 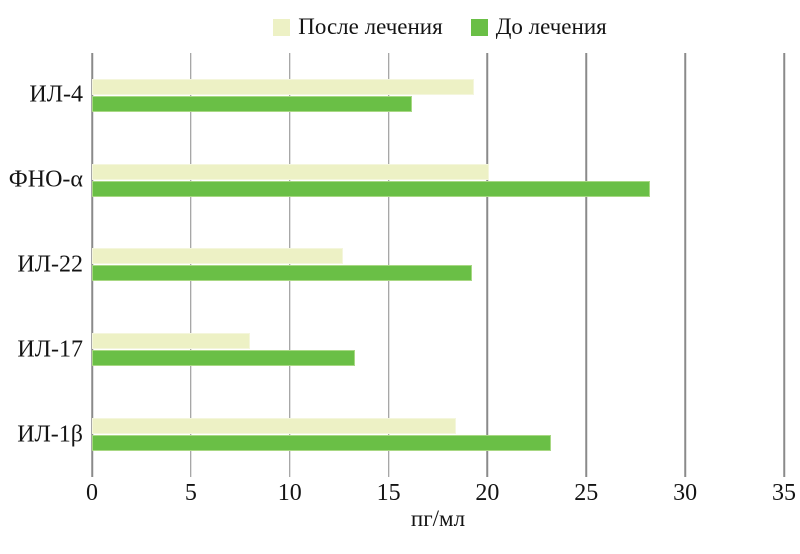 I want to click on category-band-2: ИЛ-22, so click(x=400, y=265).